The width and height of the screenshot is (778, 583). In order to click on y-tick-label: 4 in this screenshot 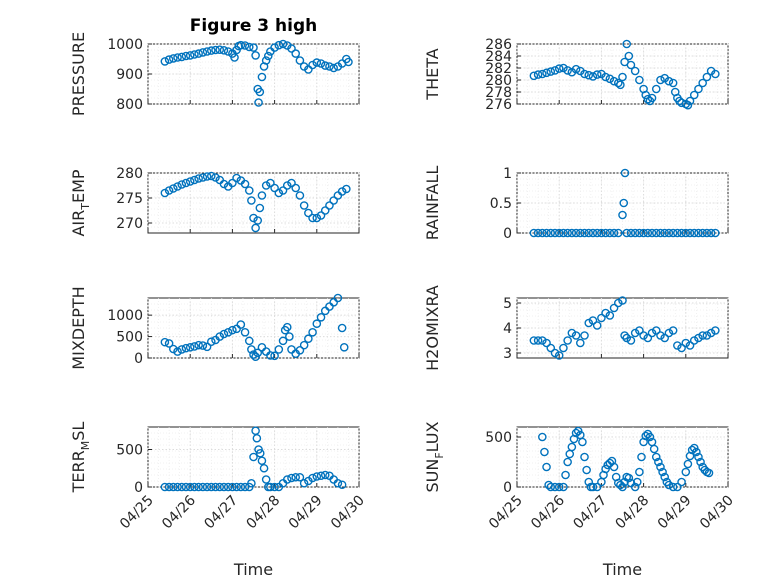, I will do `click(507, 329)`.